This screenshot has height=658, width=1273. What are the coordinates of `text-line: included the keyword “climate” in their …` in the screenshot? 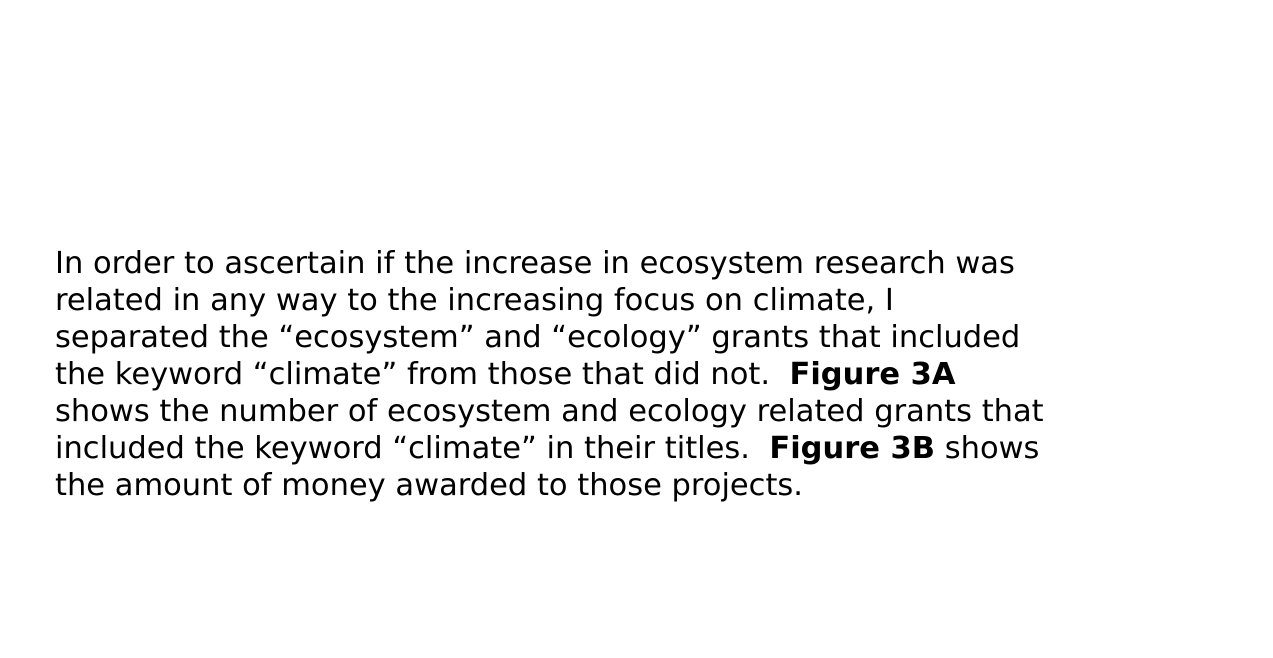 It's located at (549, 448).